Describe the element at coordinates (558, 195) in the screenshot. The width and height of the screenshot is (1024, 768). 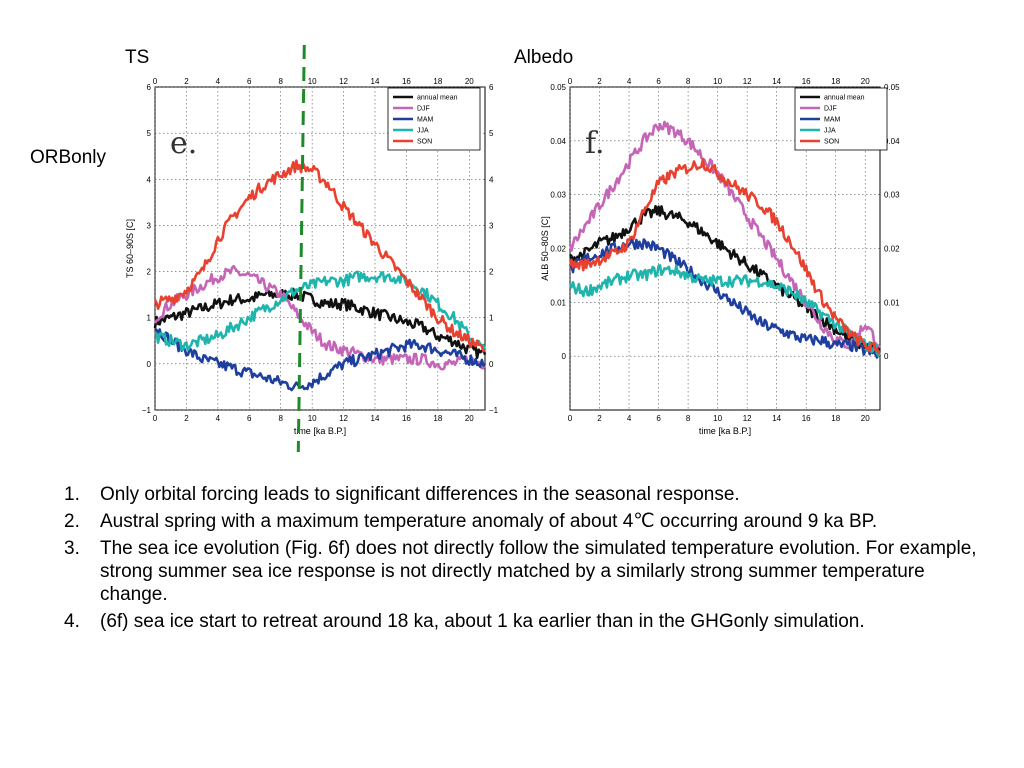
I see `y-tick-label-left: 0.03` at that location.